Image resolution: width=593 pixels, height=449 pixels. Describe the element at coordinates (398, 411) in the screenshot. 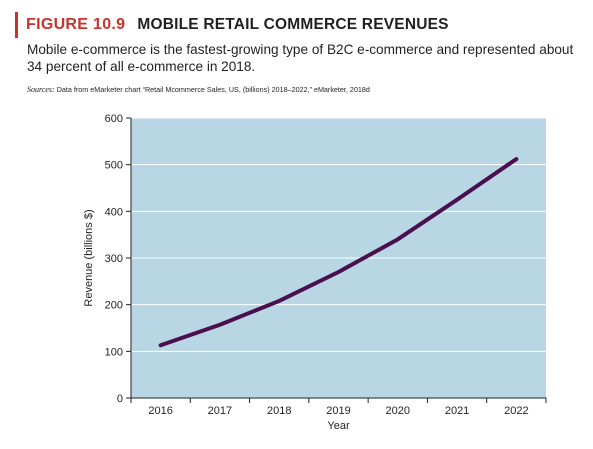

I see `x-tick-label-2020: 2020` at that location.